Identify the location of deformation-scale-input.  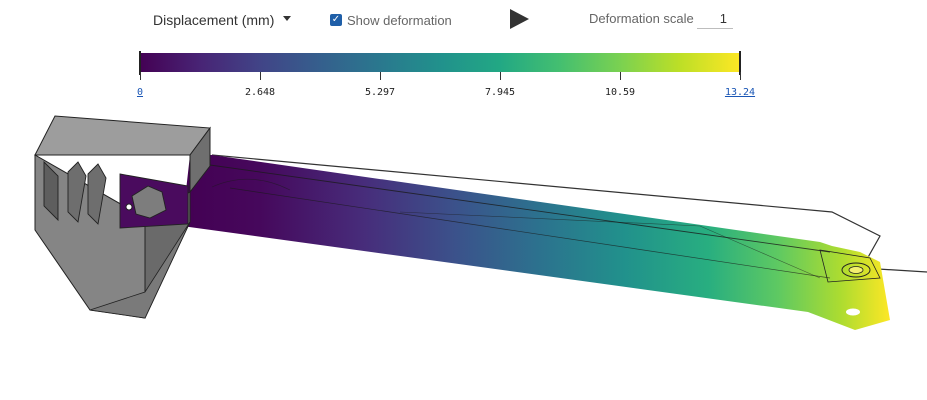
(715, 19).